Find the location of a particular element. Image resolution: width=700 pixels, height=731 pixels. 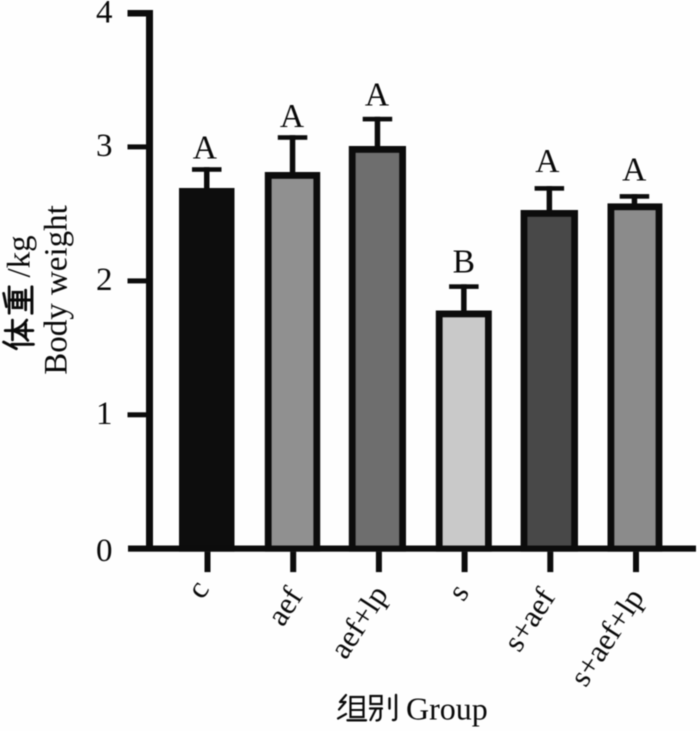

svg-text: 0 is located at coordinates (104, 551).